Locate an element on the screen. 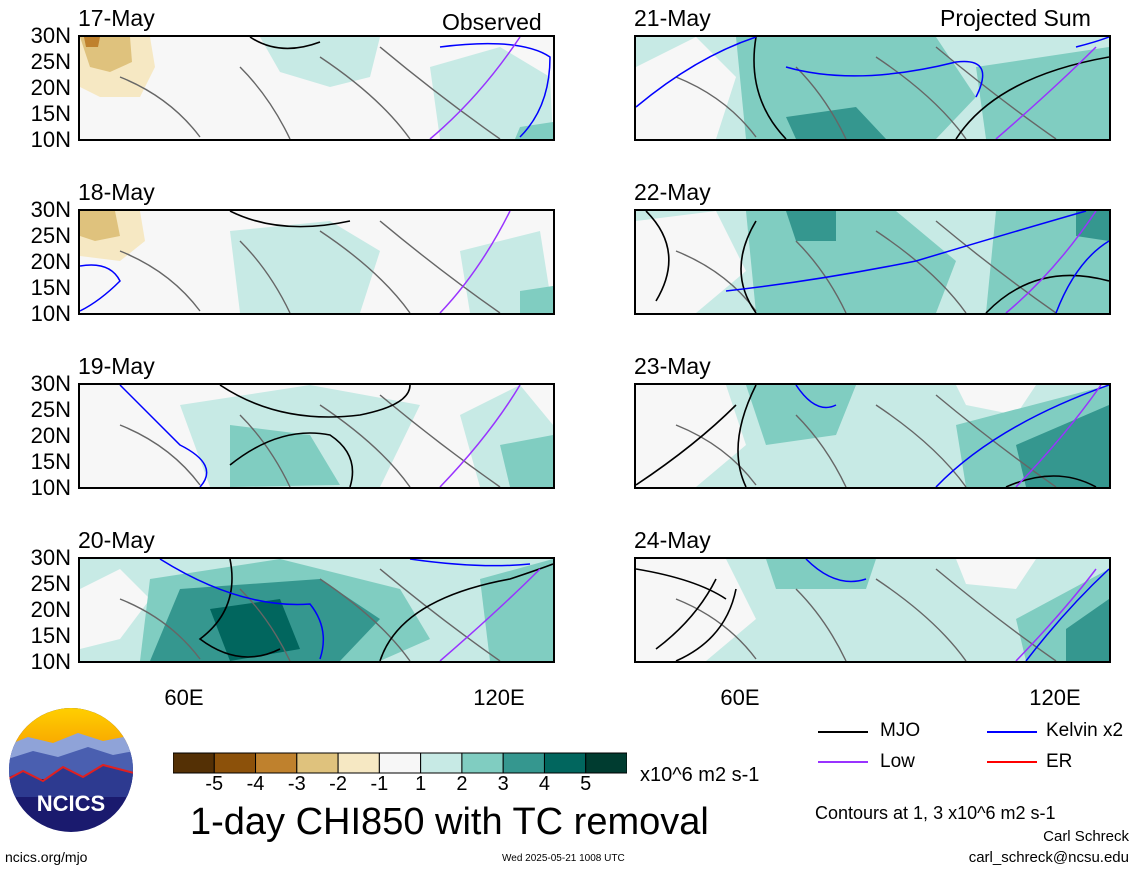  colorbar-tick-label: -3 is located at coordinates (296, 784).